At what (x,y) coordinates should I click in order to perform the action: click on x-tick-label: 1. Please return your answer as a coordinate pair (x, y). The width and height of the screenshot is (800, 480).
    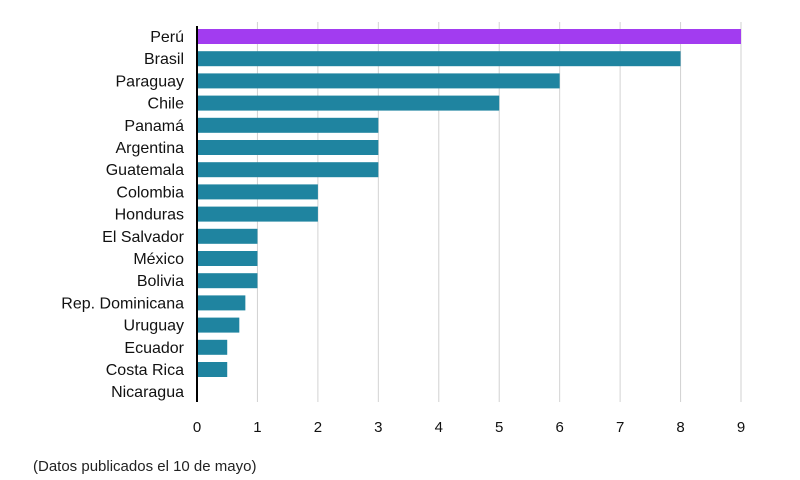
    Looking at the image, I should click on (257, 427).